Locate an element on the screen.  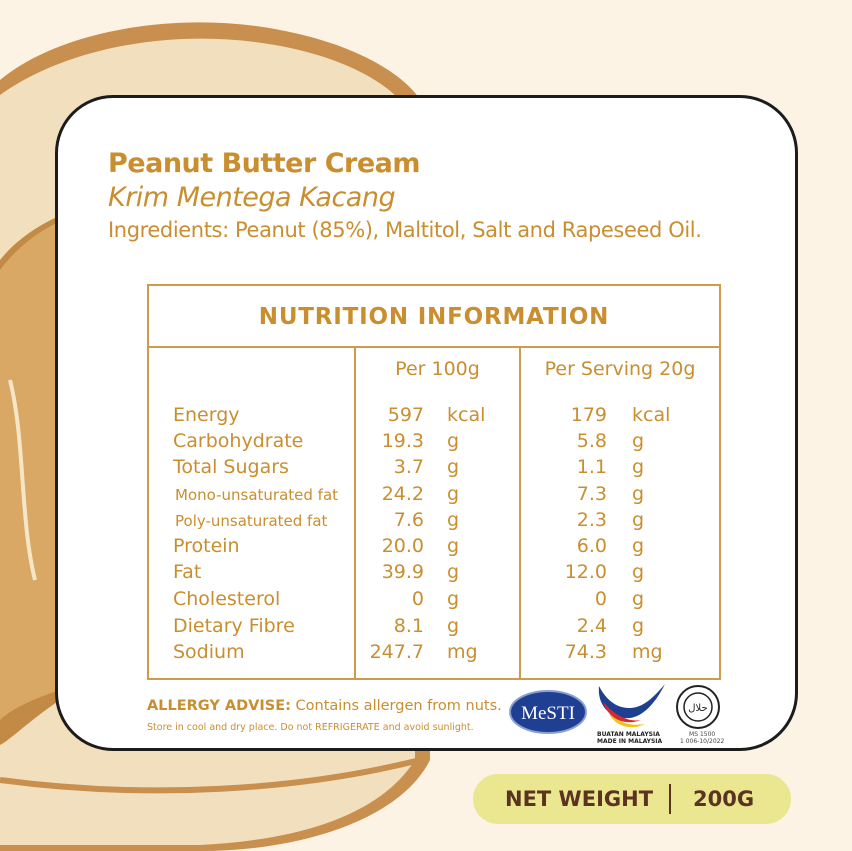
nutrition-row: Mono-unsaturated fat 24.2 g 7.3 g is located at coordinates (434, 496).